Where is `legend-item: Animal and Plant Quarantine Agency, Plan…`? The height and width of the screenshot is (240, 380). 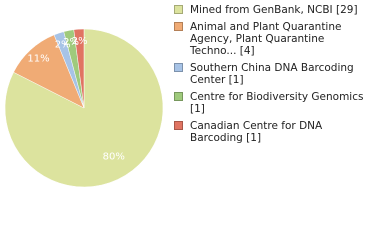 legend-item: Animal and Plant Quarantine Agency, Plan… is located at coordinates (269, 39).